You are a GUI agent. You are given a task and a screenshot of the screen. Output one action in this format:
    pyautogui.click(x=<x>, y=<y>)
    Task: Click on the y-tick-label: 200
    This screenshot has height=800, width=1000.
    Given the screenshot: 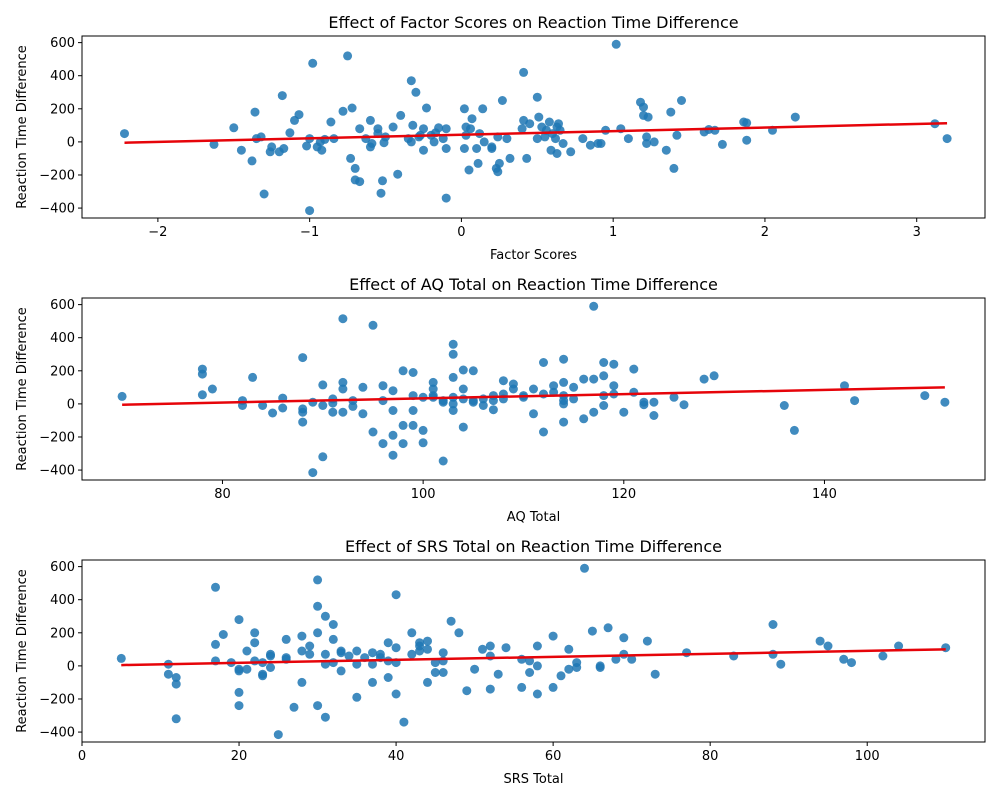 What is the action you would take?
    pyautogui.click(x=62, y=633)
    